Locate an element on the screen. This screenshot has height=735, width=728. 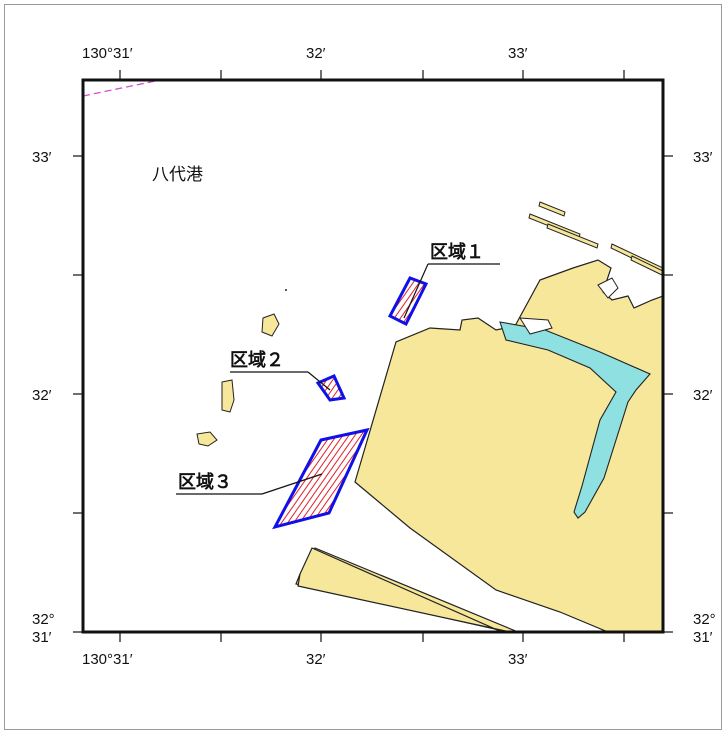
zone-2-area is located at coordinates (331, 388).